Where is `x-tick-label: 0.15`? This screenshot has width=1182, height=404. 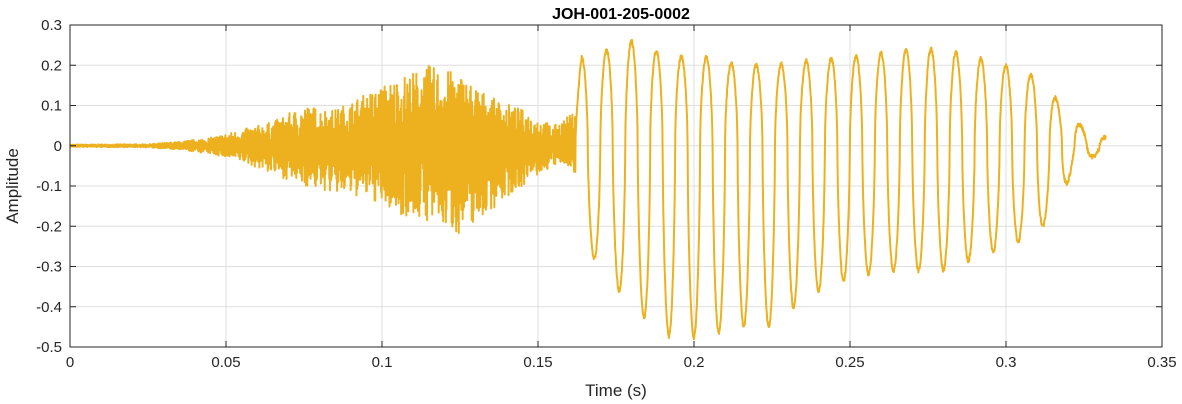
x-tick-label: 0.15 is located at coordinates (537, 362).